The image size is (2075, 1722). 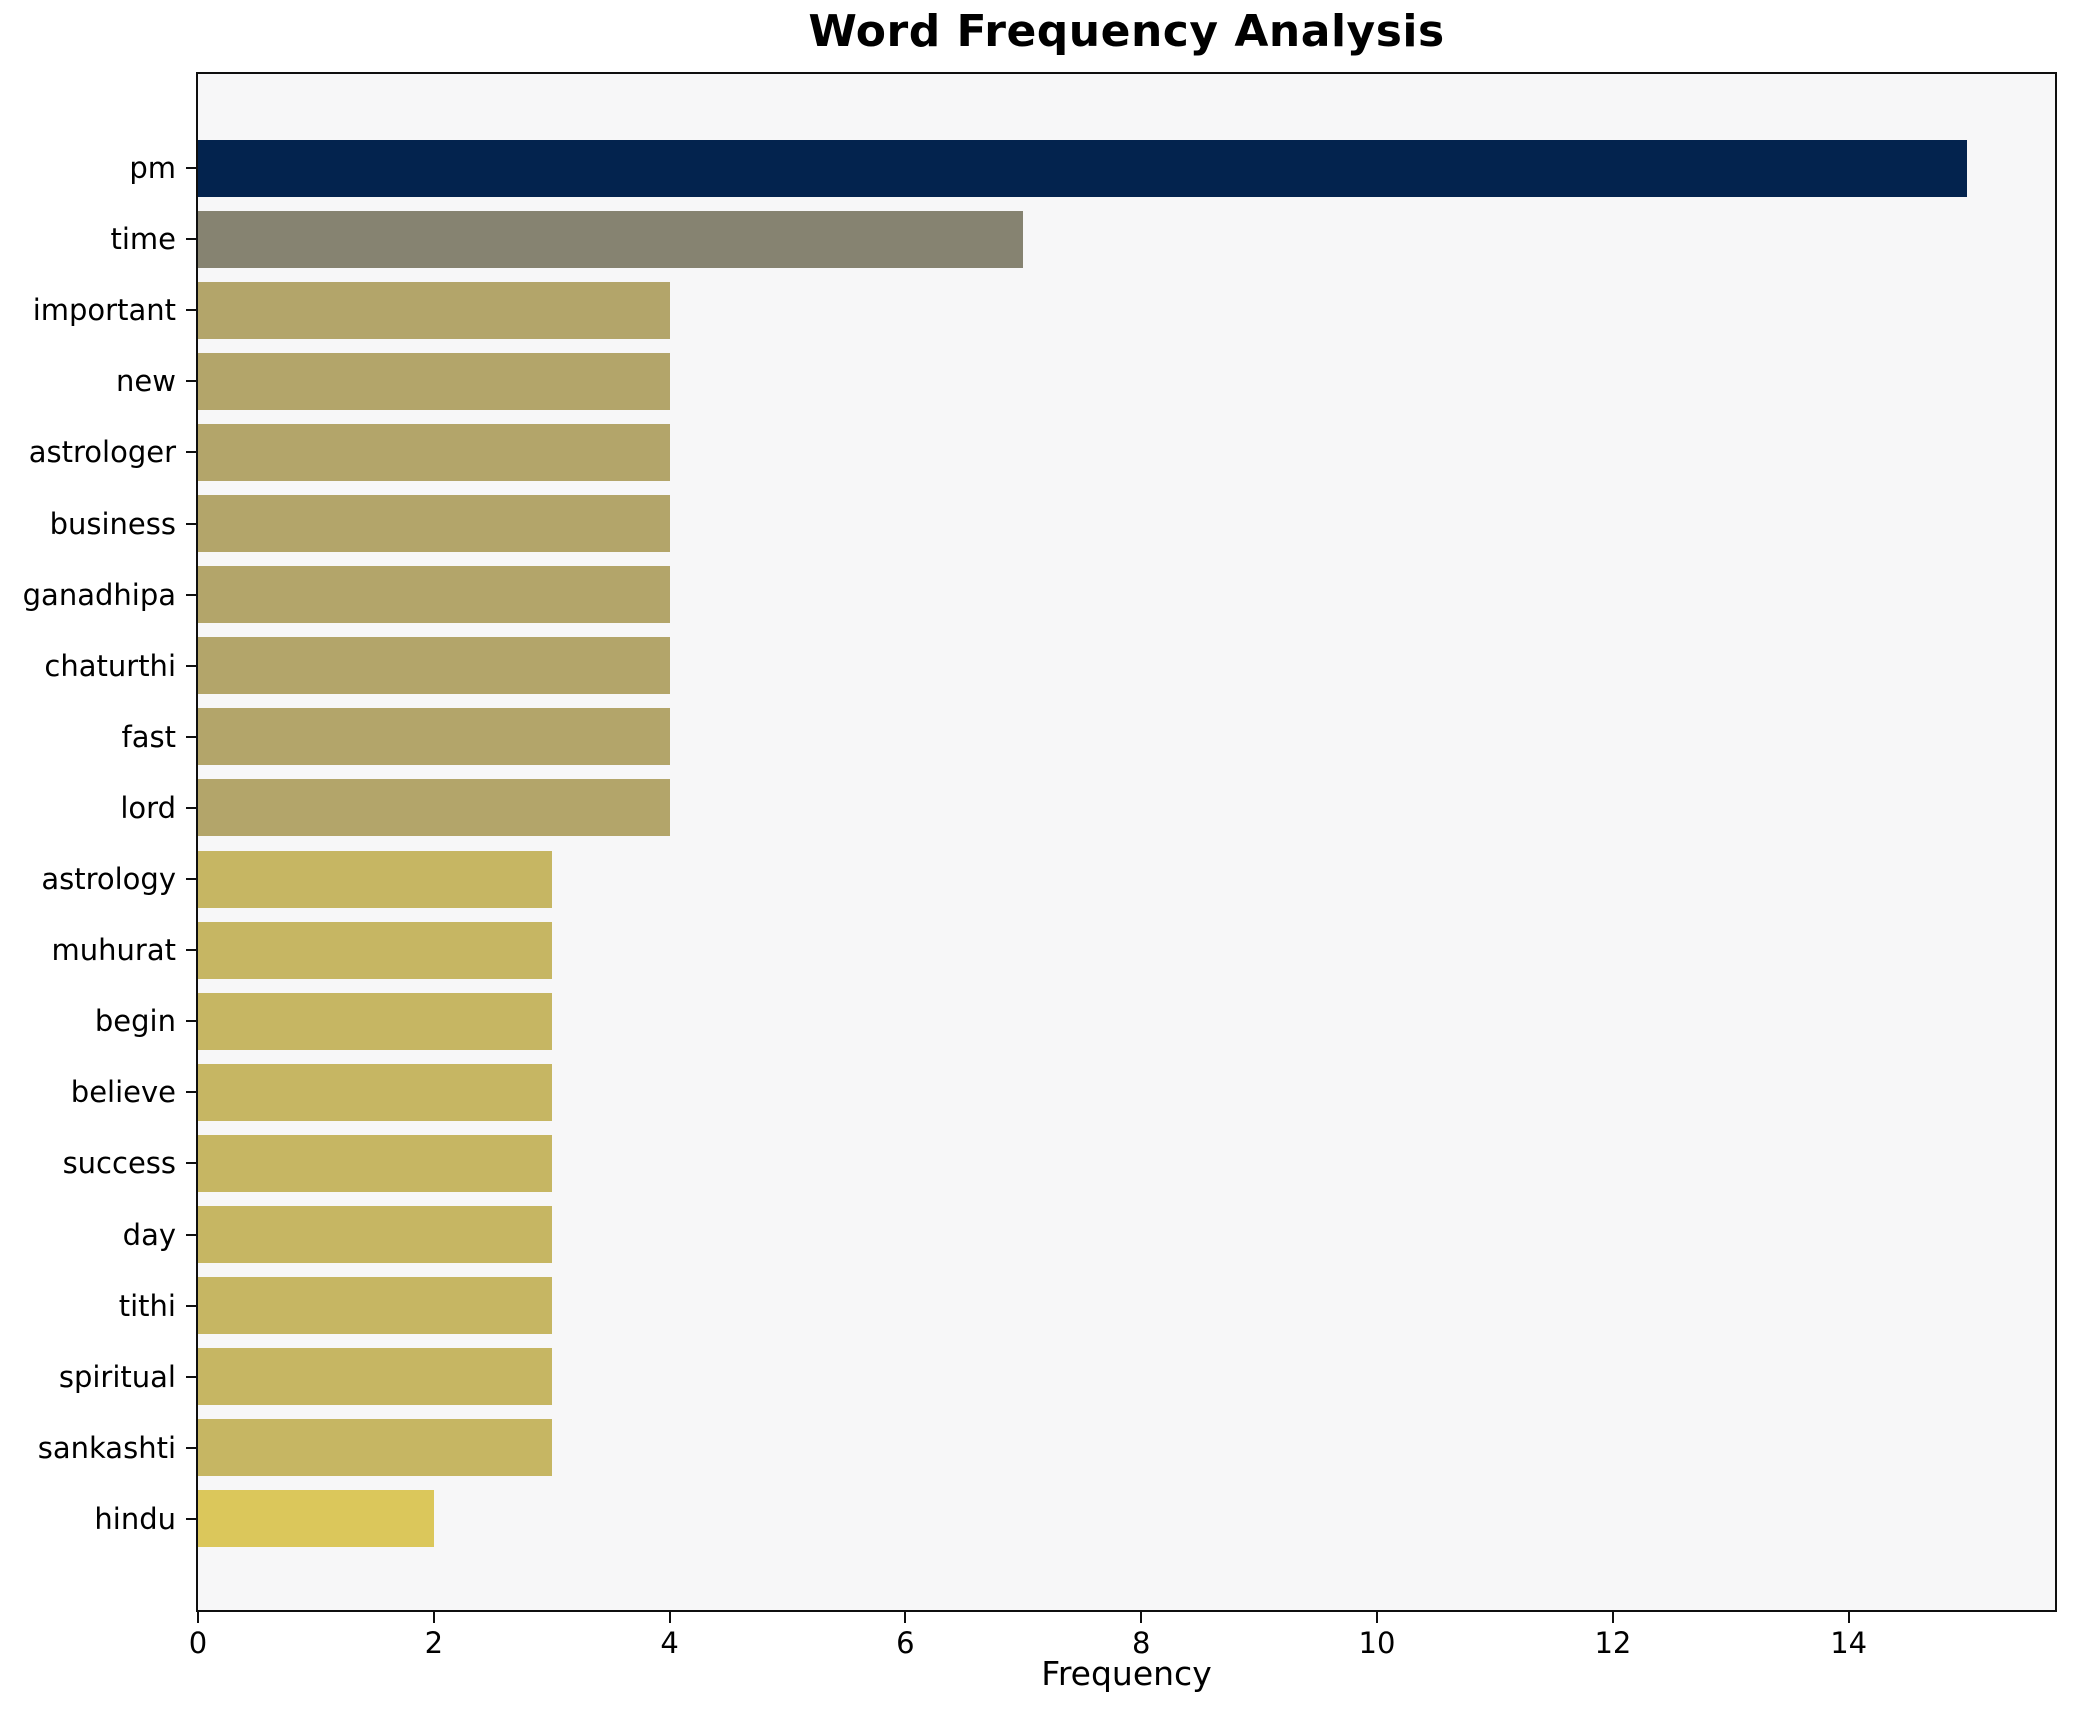 I want to click on y-tick-label-fast: fast, so click(x=148, y=736).